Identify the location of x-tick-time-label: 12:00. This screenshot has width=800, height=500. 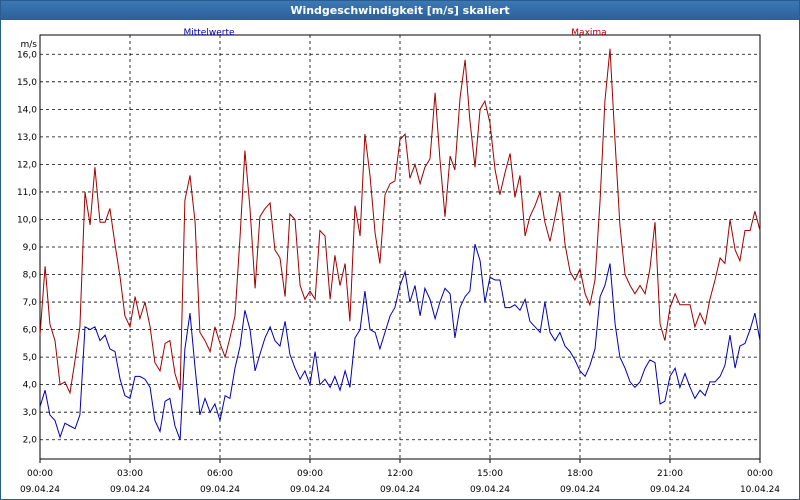
(400, 474).